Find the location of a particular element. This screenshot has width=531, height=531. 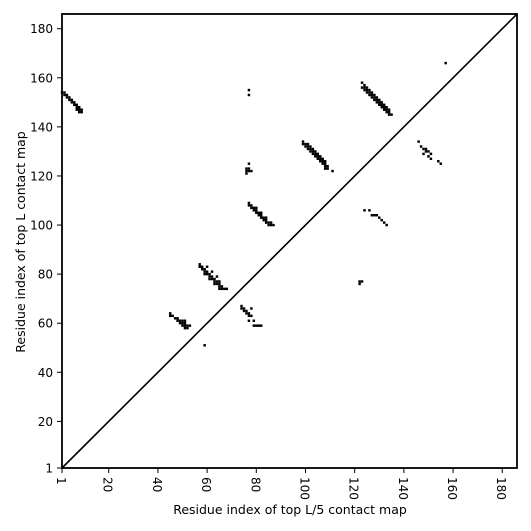

x-tick-label: 40 is located at coordinates (157, 484).